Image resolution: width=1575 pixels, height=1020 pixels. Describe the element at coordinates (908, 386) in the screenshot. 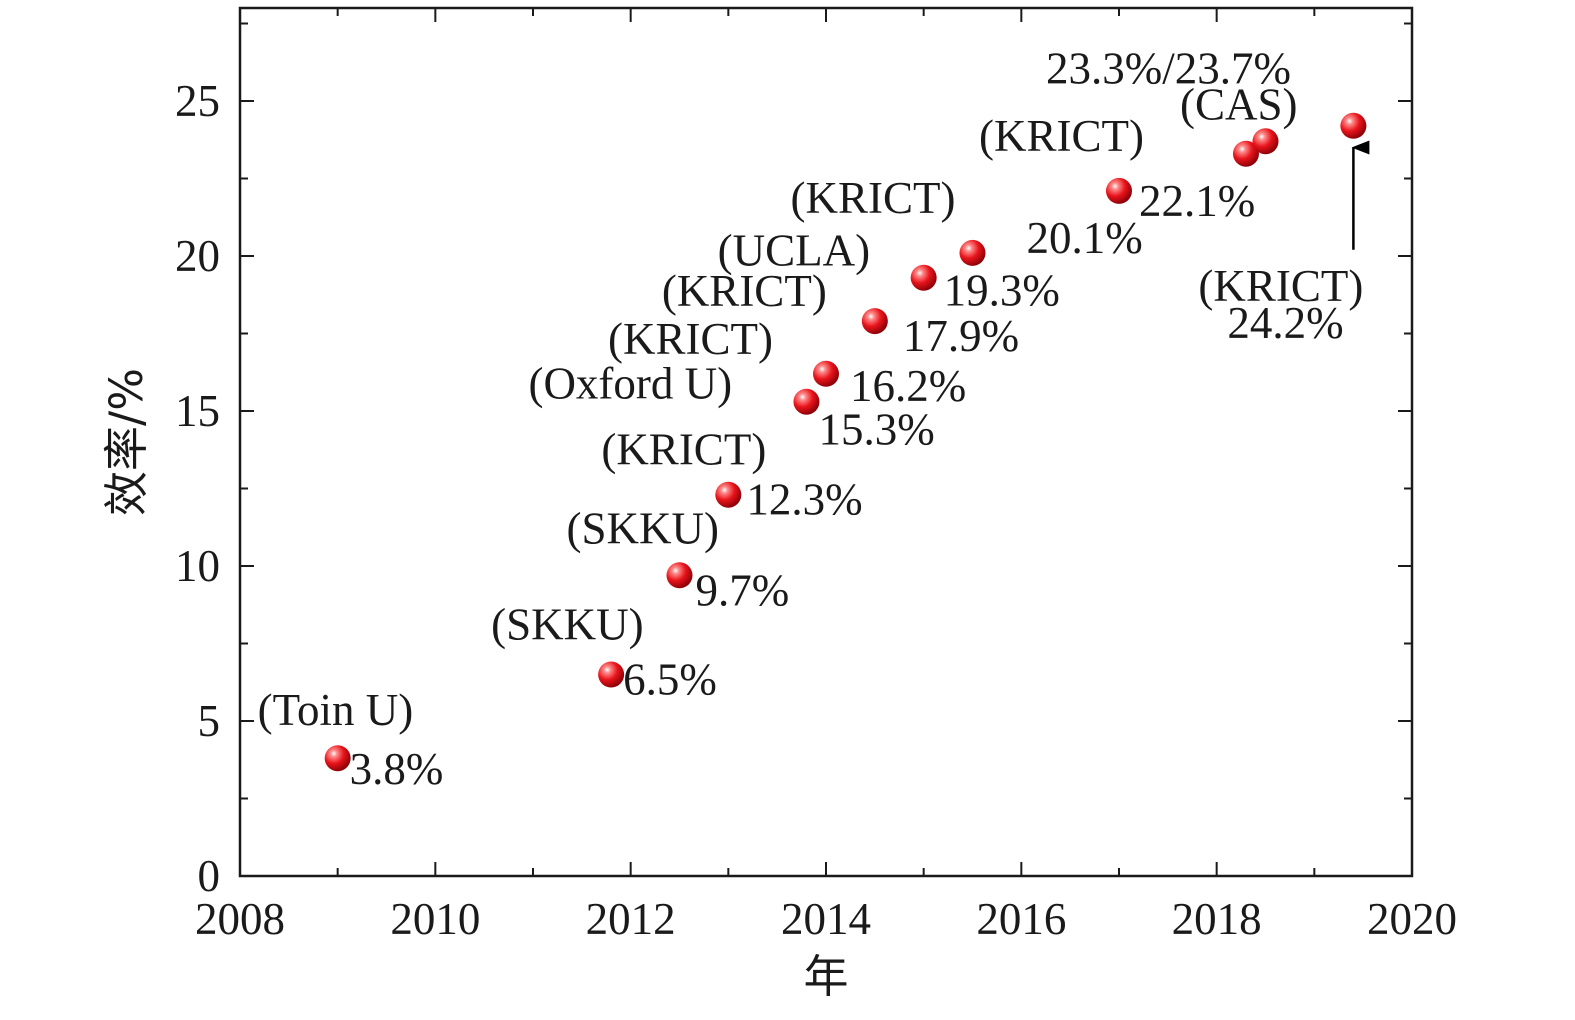

I see `value-label: 16.2%` at that location.